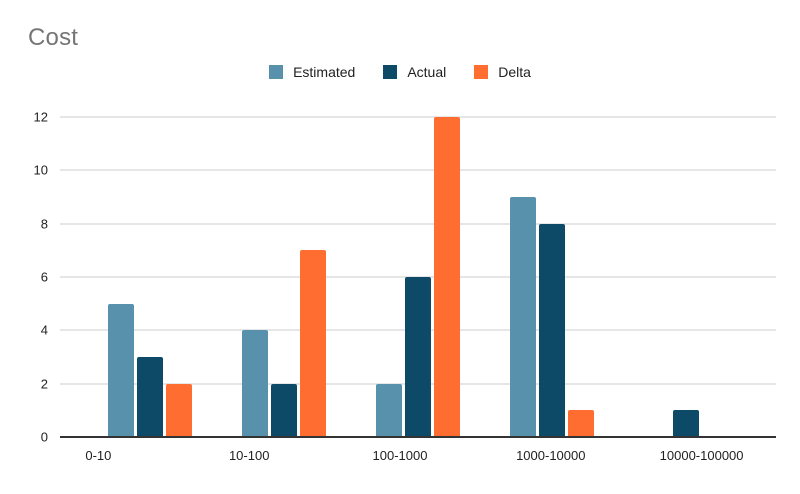 Image resolution: width=800 pixels, height=494 pixels. Describe the element at coordinates (551, 455) in the screenshot. I see `x-tick-label-1000-10000: 1000-10000` at that location.